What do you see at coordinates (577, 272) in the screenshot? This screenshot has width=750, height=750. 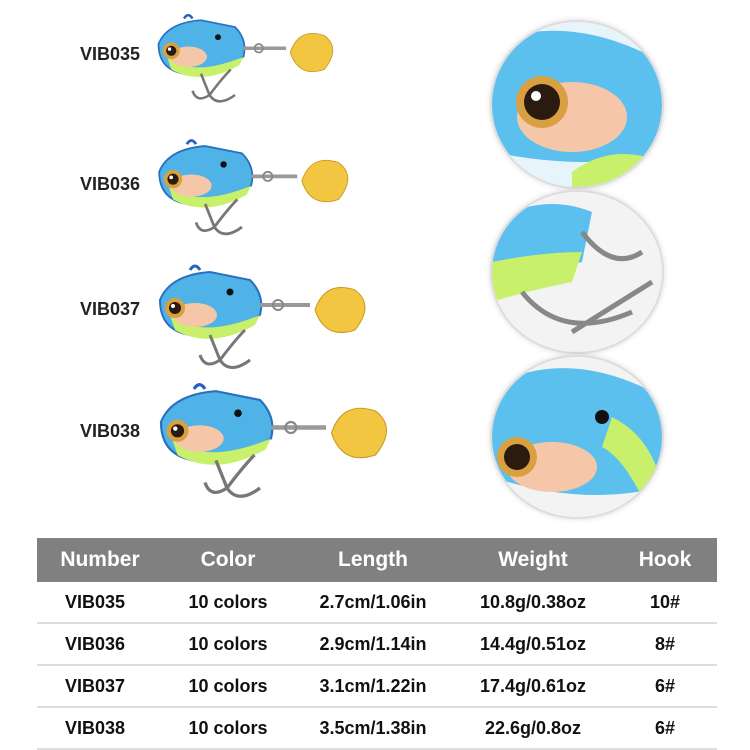 I see `detail-closeup-hook` at bounding box center [577, 272].